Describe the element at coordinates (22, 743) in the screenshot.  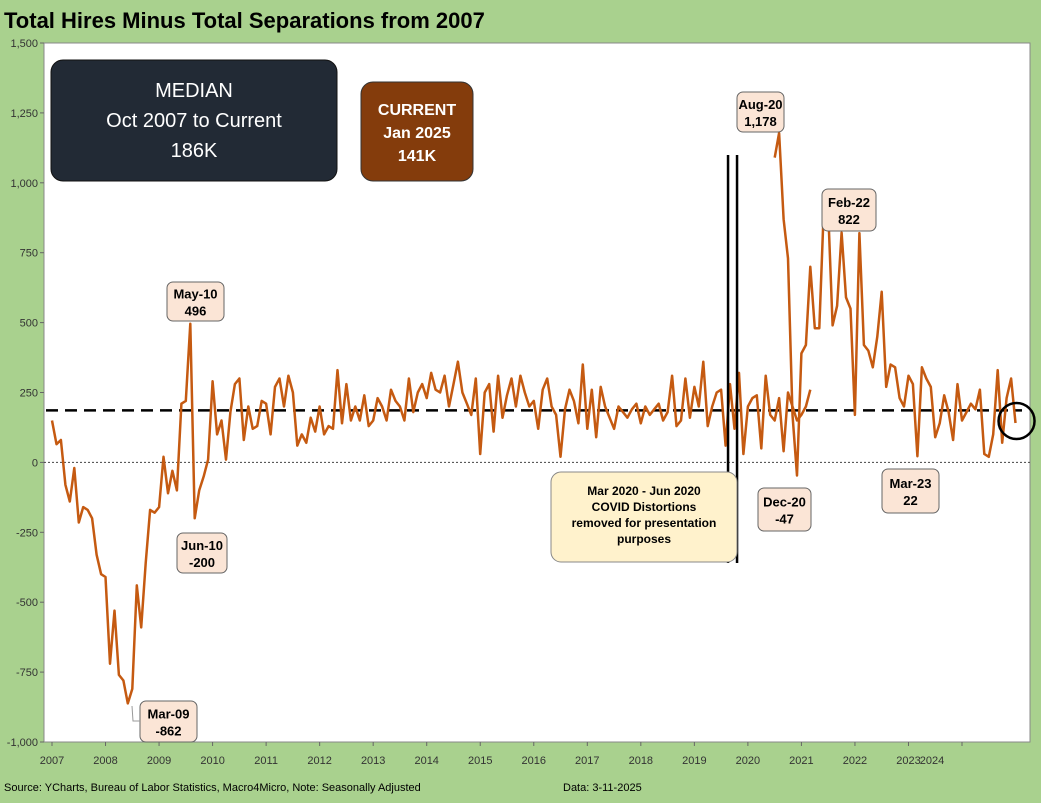
I see `y-tick-label: -1,000` at that location.